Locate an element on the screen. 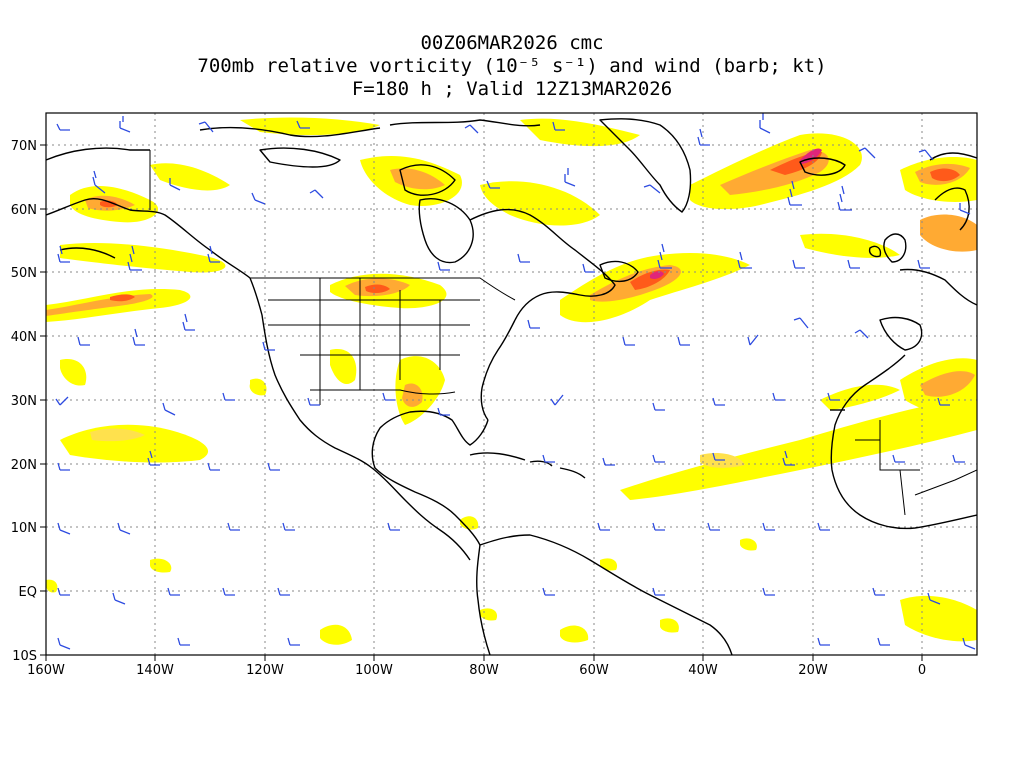 This screenshot has width=1024, height=768. coast-greenland is located at coordinates (645, 165).